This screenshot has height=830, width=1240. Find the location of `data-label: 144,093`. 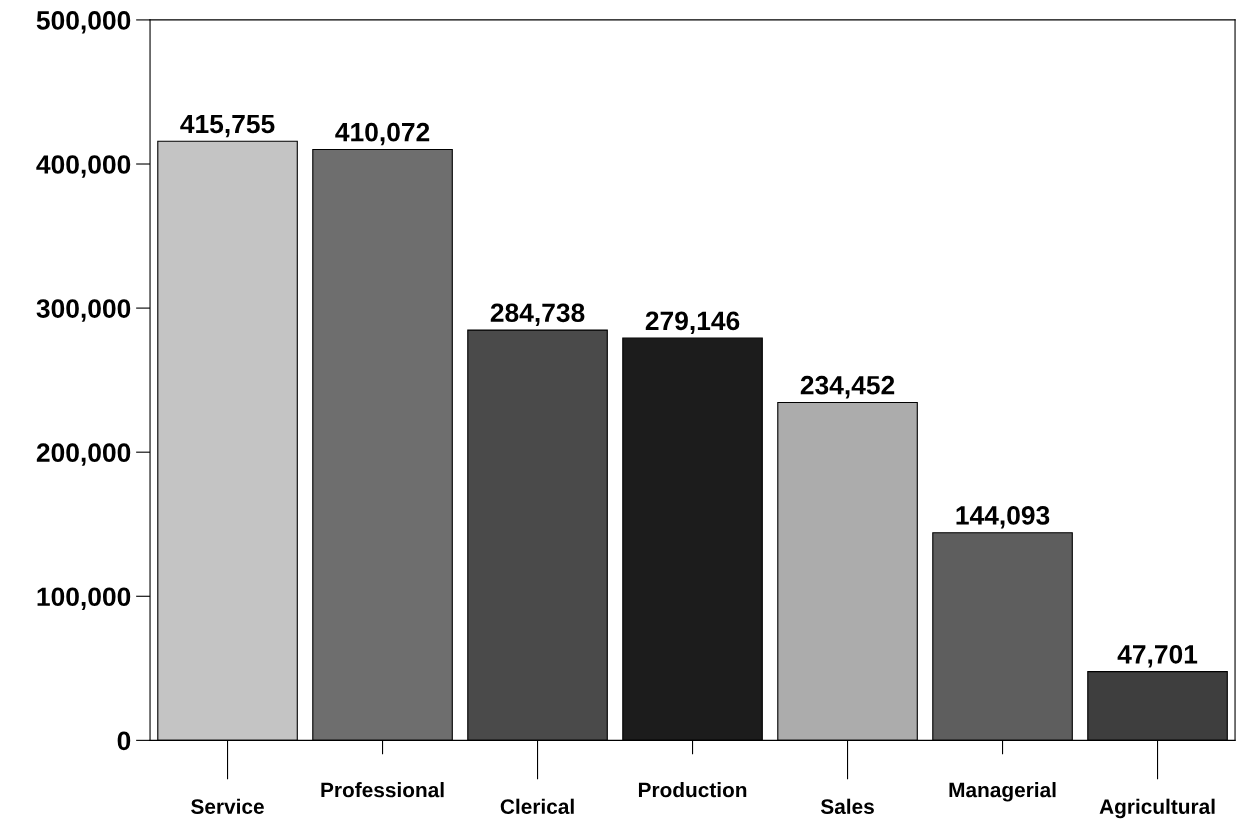

data-label: 144,093 is located at coordinates (1003, 517).